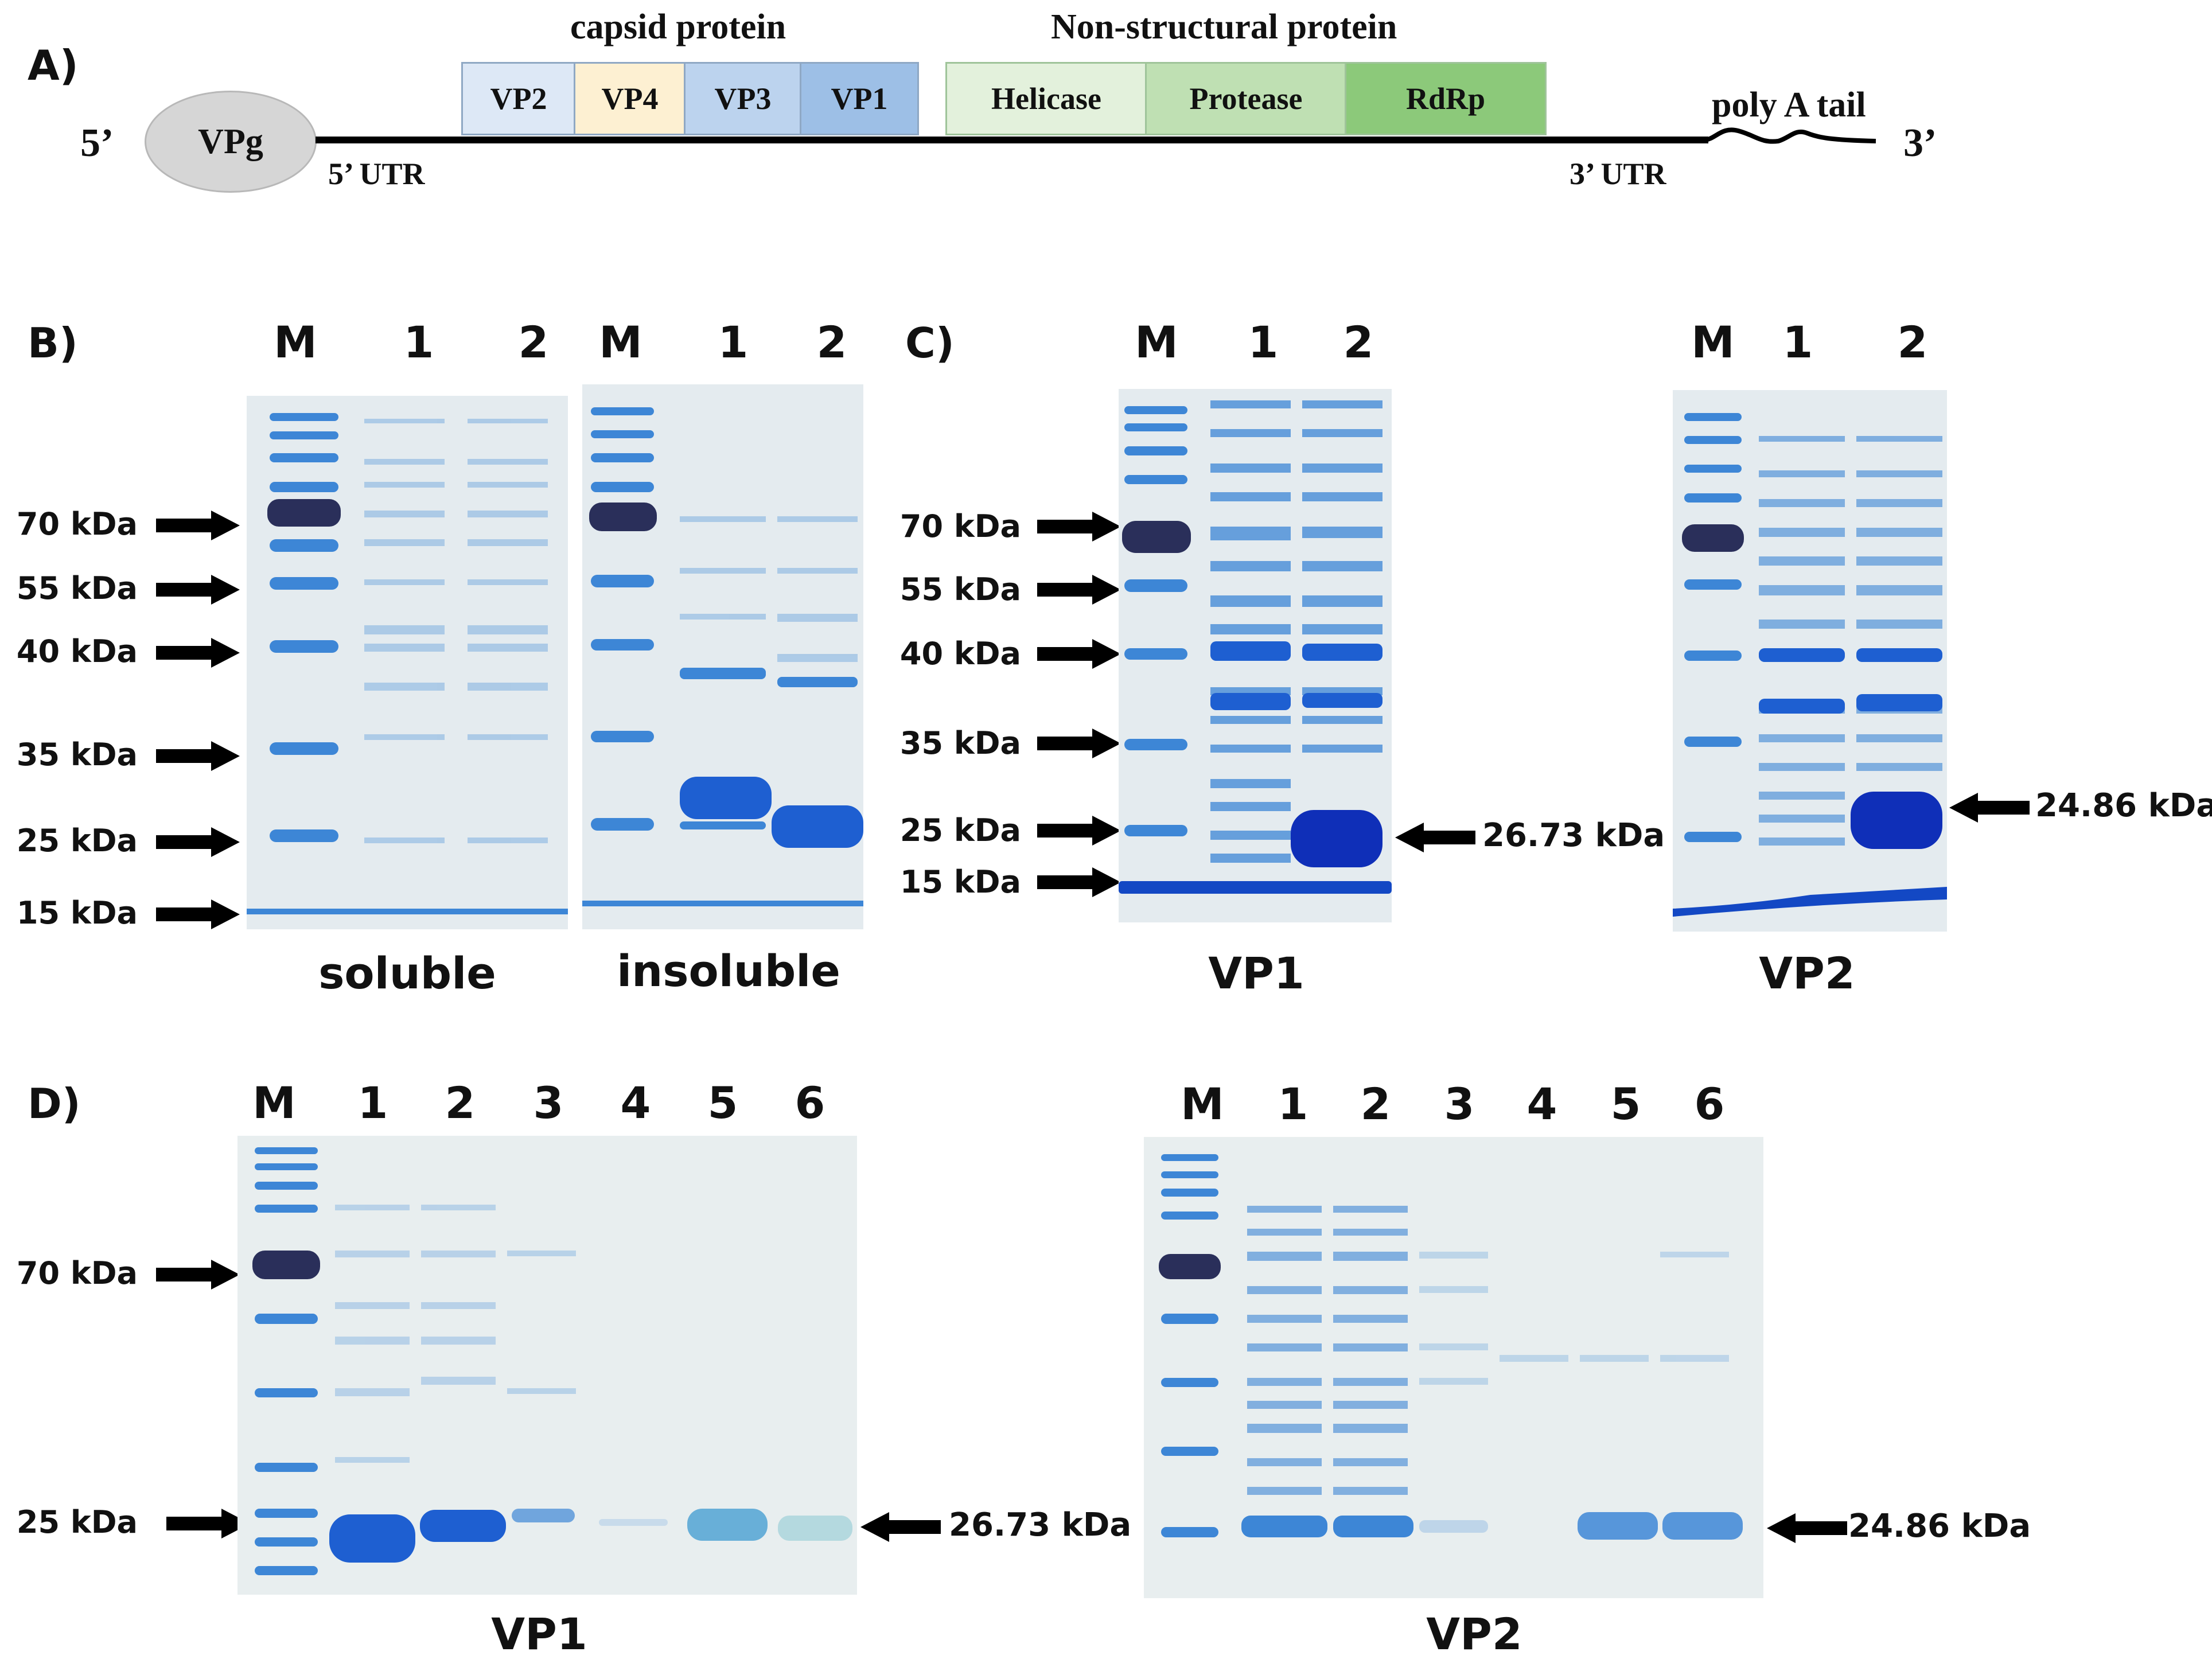  I want to click on vp3-box: VP3, so click(743, 98).